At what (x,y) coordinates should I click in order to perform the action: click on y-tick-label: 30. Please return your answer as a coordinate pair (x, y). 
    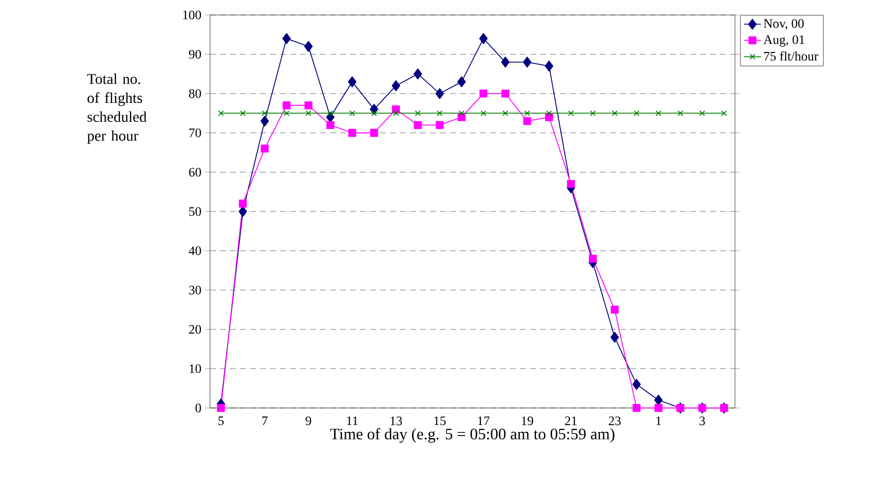
    Looking at the image, I should click on (195, 290).